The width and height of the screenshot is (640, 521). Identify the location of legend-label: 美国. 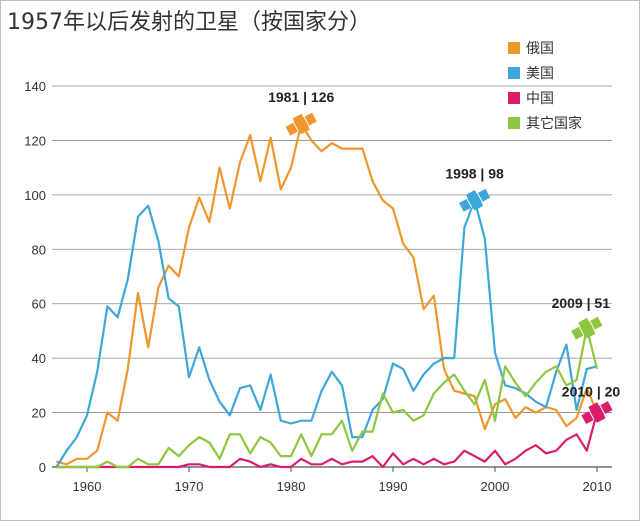
(540, 74).